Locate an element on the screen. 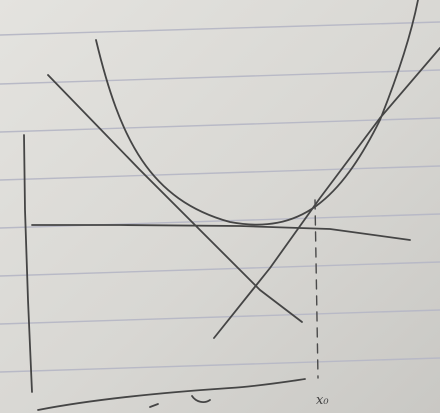 This screenshot has width=440, height=413. bottom-scribble is located at coordinates (171, 394).